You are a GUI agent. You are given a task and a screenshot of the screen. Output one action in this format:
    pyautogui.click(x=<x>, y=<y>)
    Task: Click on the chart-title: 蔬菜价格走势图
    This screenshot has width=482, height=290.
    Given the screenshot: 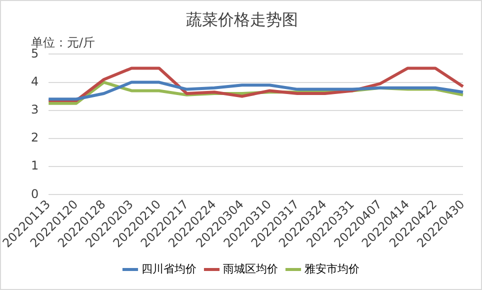 What is the action you would take?
    pyautogui.click(x=242, y=19)
    